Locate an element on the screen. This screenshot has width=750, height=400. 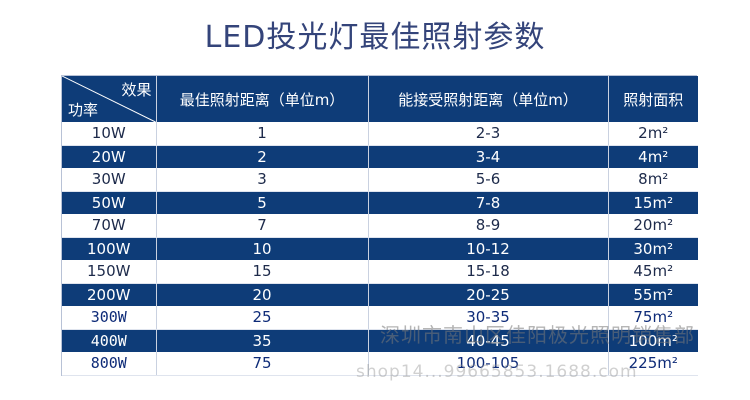
acceptable-distance-cell: 100-105 is located at coordinates (488, 364).